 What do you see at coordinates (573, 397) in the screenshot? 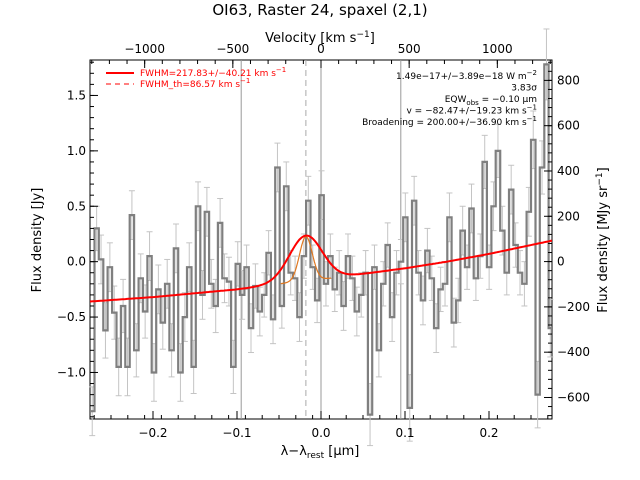
I see `right-tick-label: −600` at bounding box center [573, 397].